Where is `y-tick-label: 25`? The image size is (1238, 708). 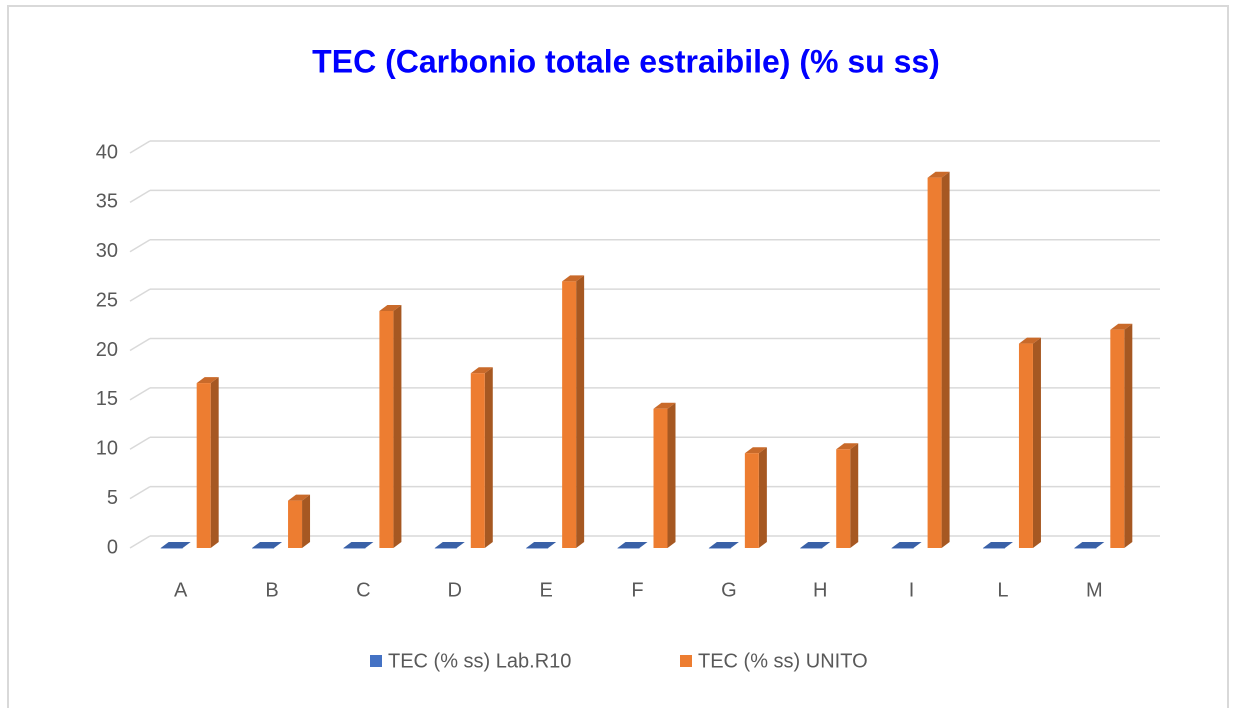 y-tick-label: 25 is located at coordinates (107, 300).